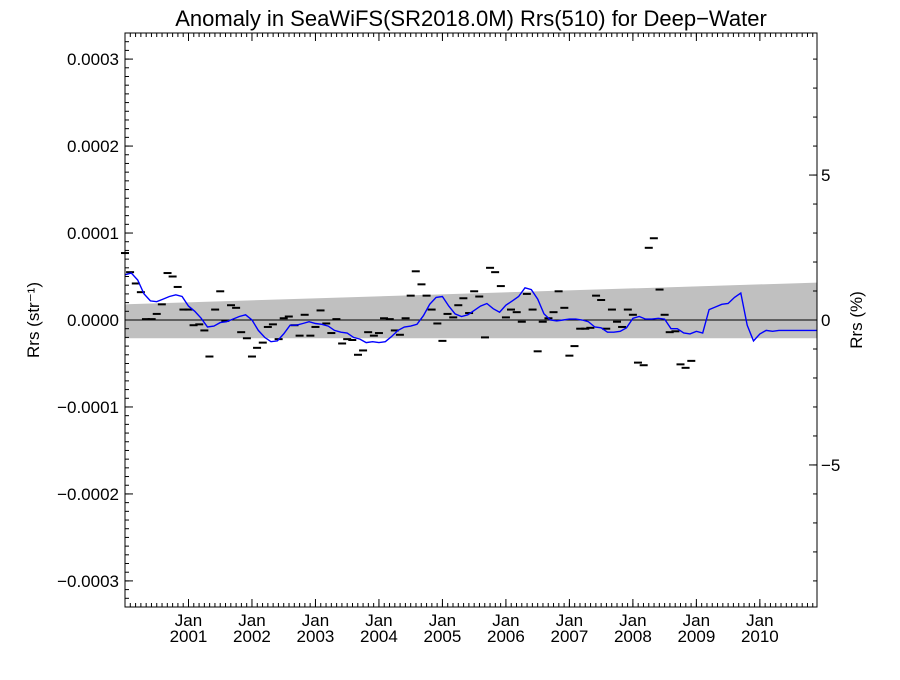 The height and width of the screenshot is (680, 900). Describe the element at coordinates (379, 636) in the screenshot. I see `x-tick-year: 2004` at that location.